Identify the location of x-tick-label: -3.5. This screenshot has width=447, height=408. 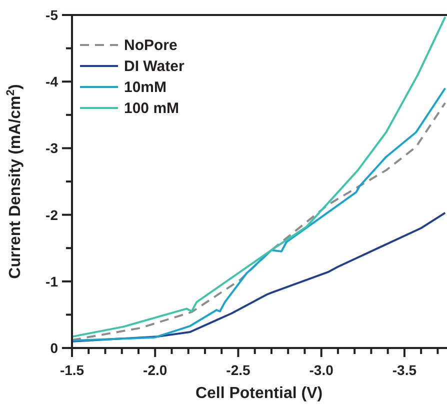
(404, 370).